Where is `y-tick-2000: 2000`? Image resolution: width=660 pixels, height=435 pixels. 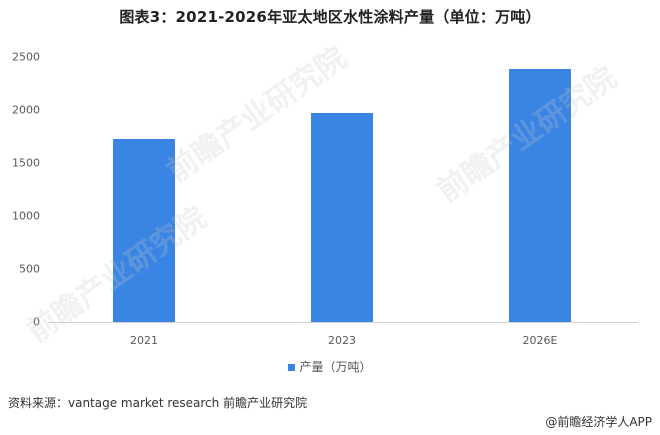 y-tick-2000: 2000 is located at coordinates (26, 110).